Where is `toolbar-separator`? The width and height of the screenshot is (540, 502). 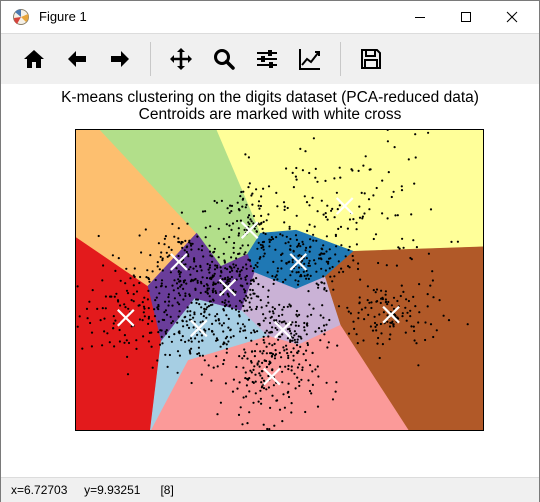 toolbar-separator is located at coordinates (340, 59).